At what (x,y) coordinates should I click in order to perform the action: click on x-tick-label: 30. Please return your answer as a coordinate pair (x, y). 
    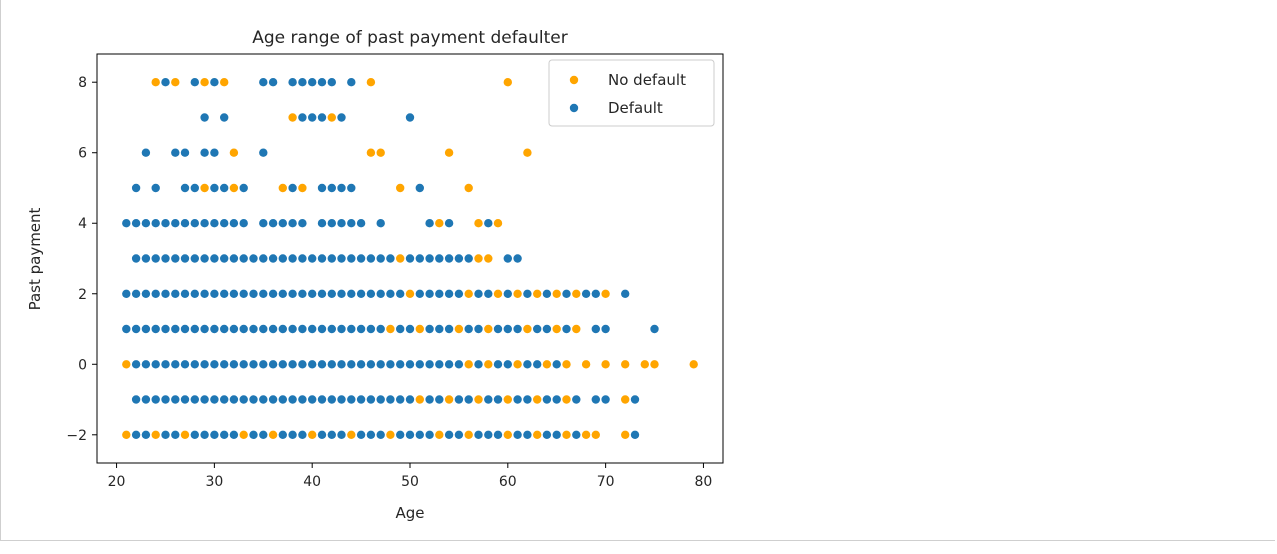
    Looking at the image, I should click on (214, 482).